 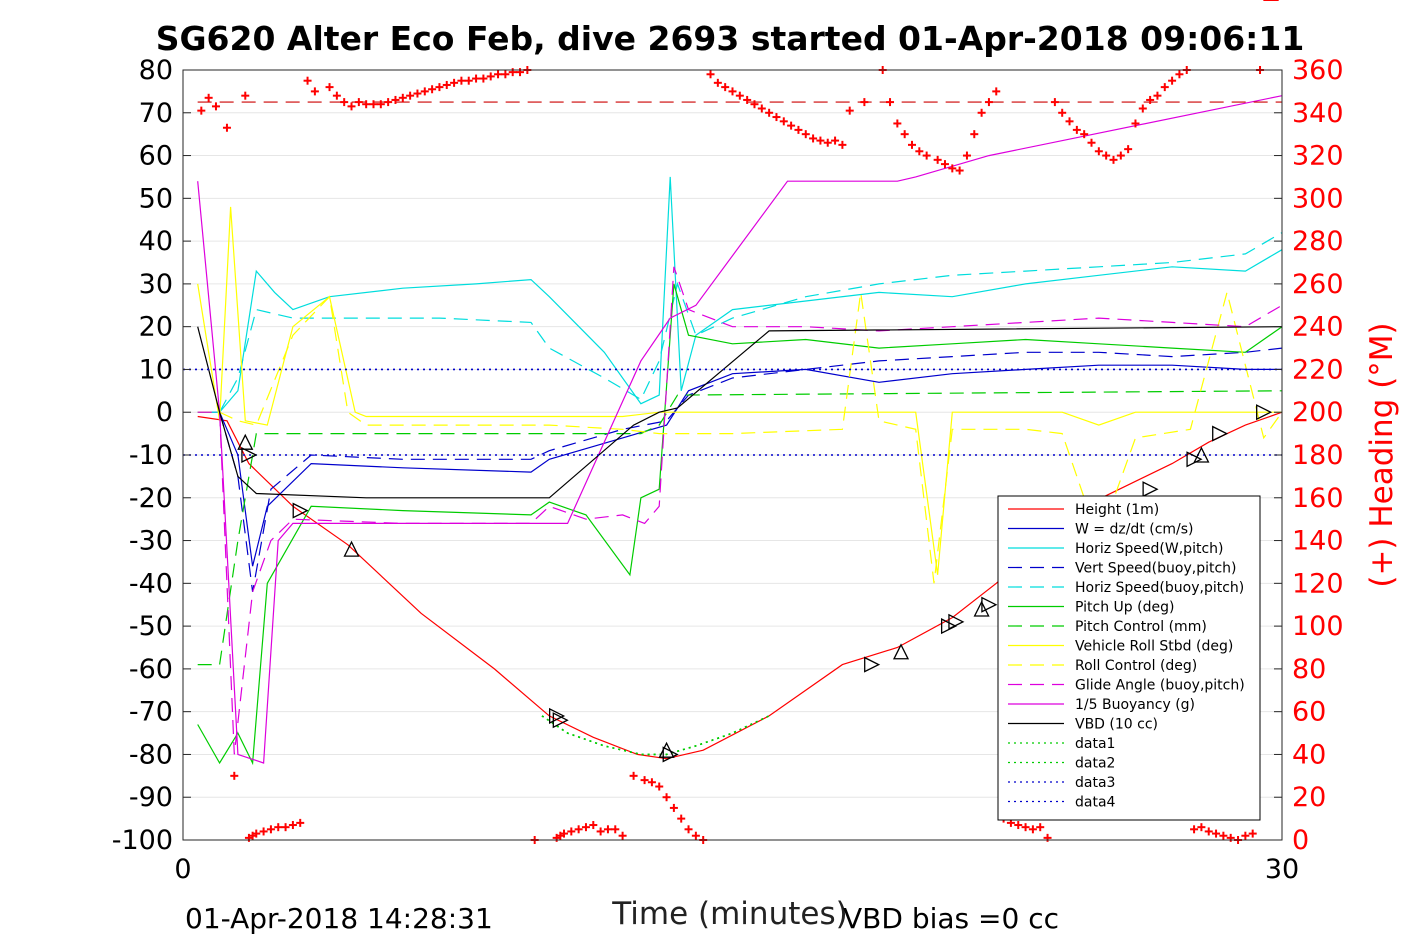 I want to click on legend-label: Horiz Speed(W,pitch), so click(x=1149, y=549).